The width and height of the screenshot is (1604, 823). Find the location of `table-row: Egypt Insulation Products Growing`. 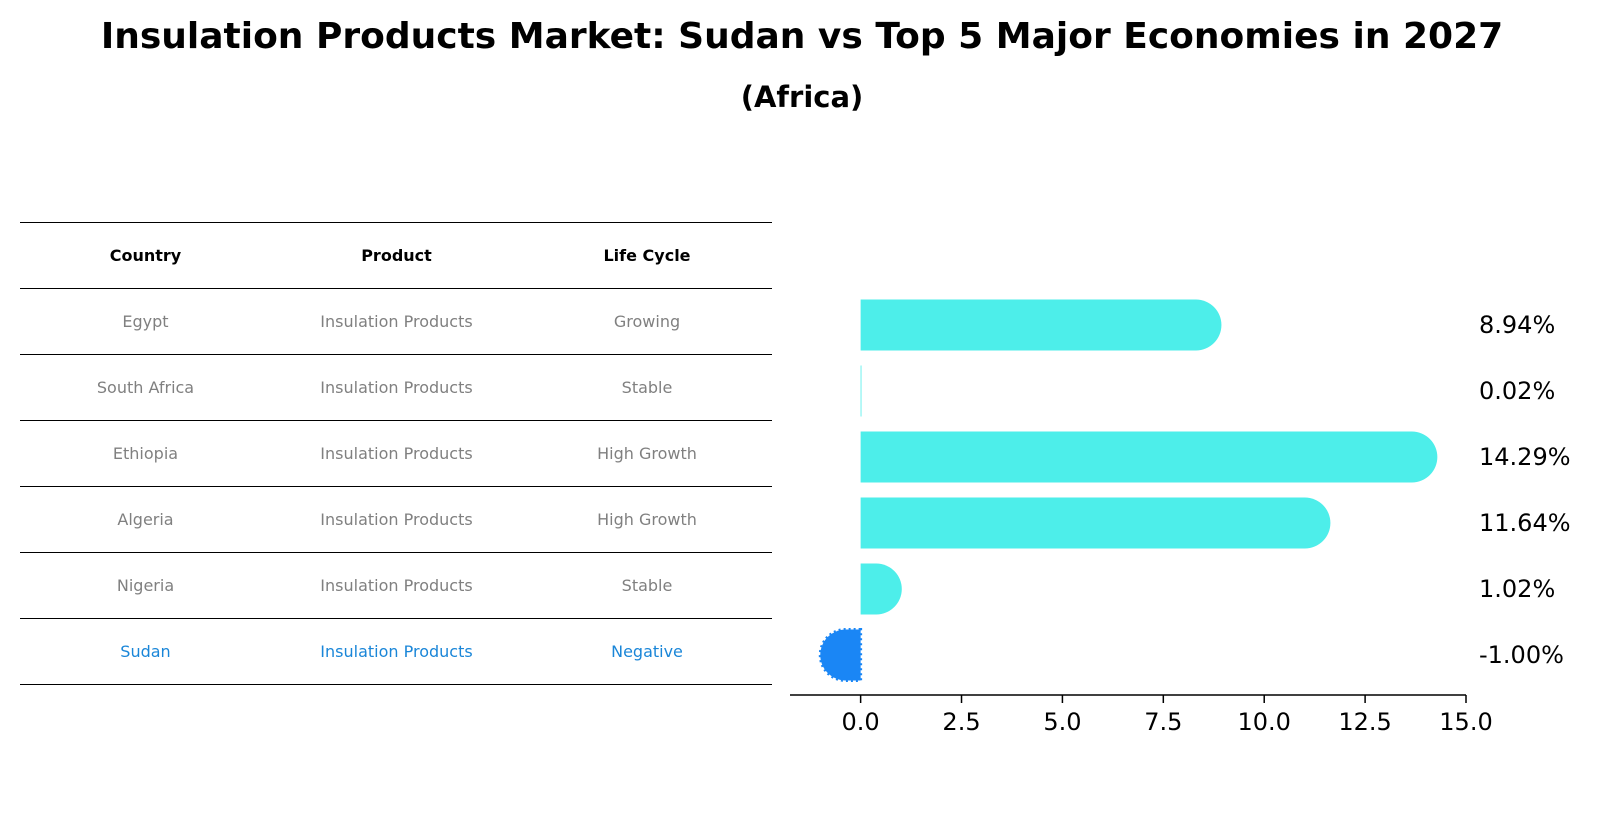

table-row: Egypt Insulation Products Growing is located at coordinates (396, 321).